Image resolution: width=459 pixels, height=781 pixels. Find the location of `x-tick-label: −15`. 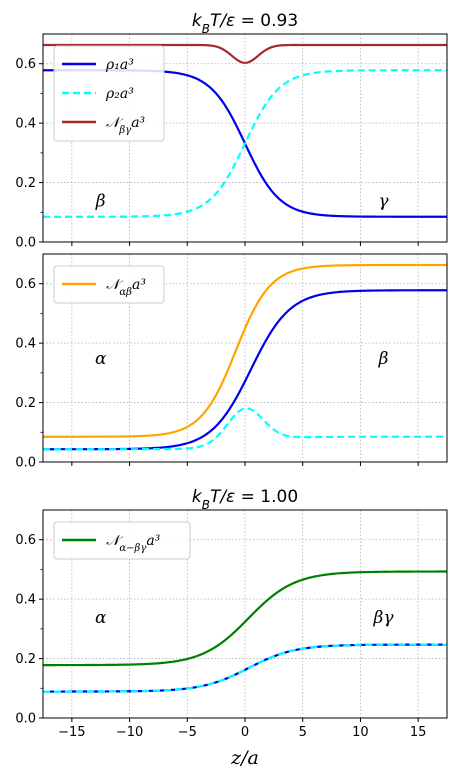

x-tick-label: −15 is located at coordinates (71, 732).